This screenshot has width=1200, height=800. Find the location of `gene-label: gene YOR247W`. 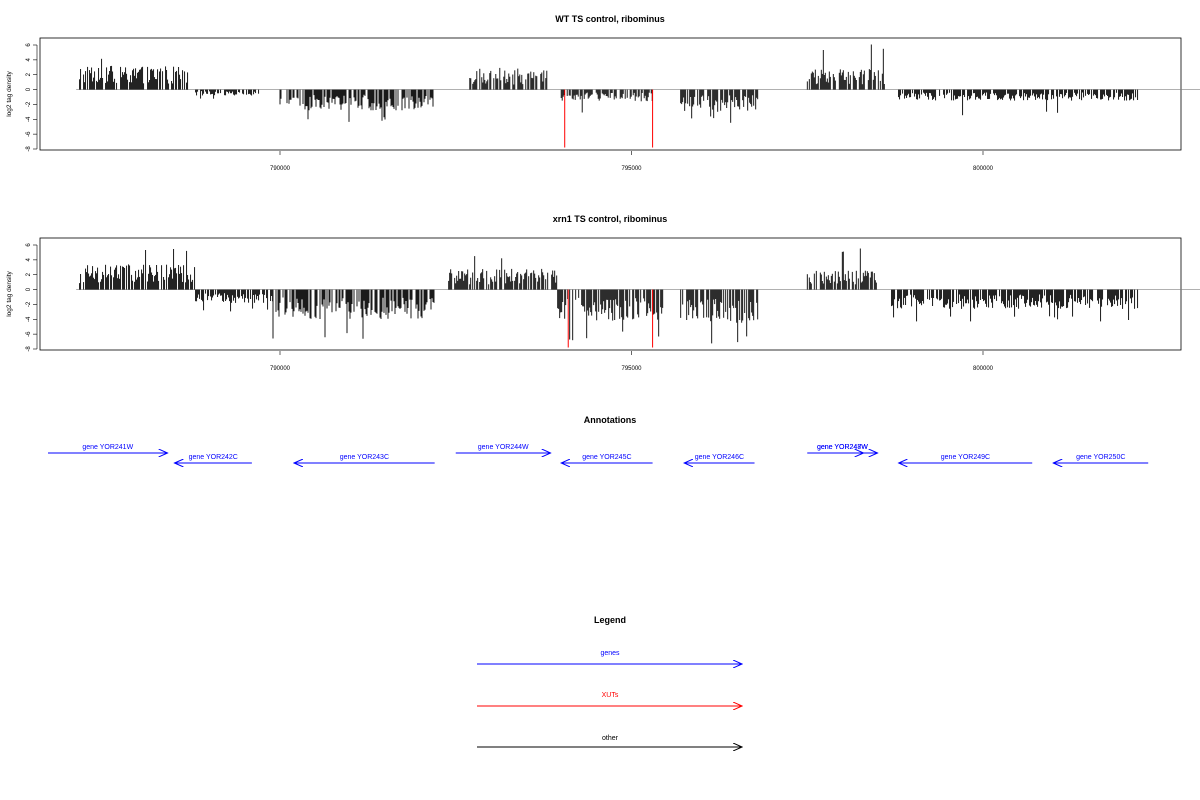

gene-label: gene YOR247W is located at coordinates (842, 447).